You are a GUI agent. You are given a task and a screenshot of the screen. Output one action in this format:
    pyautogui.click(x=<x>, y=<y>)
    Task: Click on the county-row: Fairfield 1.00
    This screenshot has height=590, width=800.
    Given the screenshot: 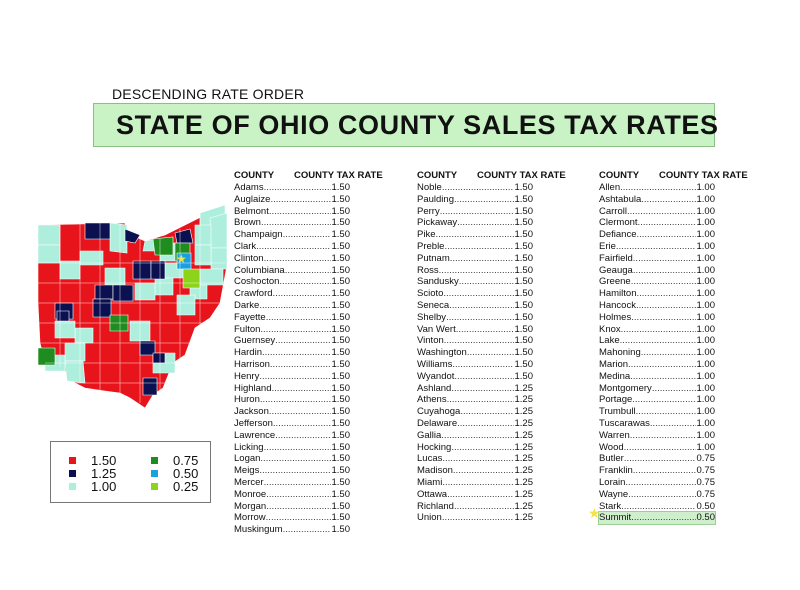 What is the action you would take?
    pyautogui.click(x=657, y=259)
    